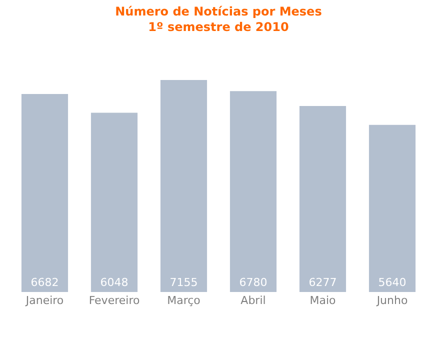 Image resolution: width=437 pixels, height=340 pixels. I want to click on x-tick-label: Março, so click(184, 300).